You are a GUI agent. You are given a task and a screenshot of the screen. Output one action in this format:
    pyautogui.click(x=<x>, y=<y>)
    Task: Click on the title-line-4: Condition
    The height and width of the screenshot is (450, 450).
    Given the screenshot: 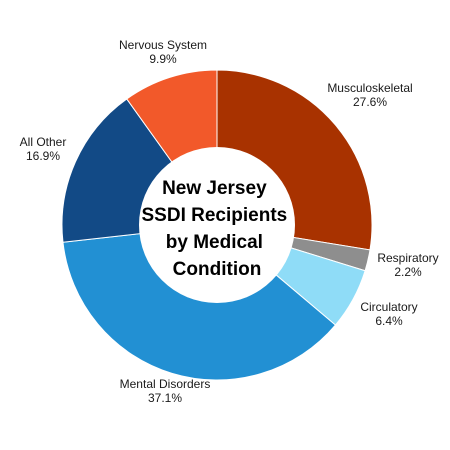 What is the action you would take?
    pyautogui.click(x=217, y=269)
    